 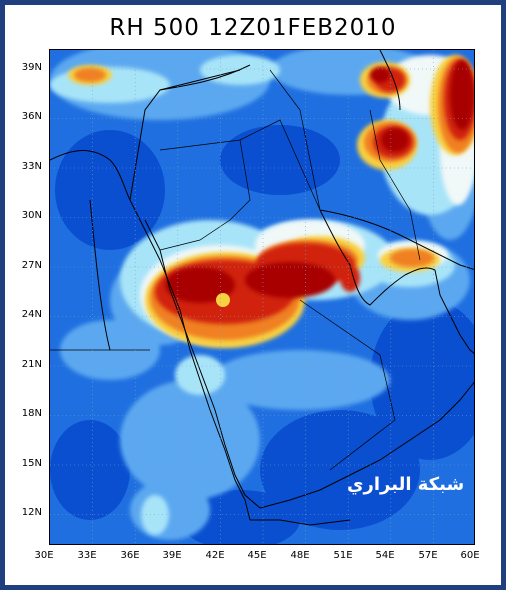 What do you see at coordinates (31, 67) in the screenshot?
I see `y-tick-label: 39N` at bounding box center [31, 67].